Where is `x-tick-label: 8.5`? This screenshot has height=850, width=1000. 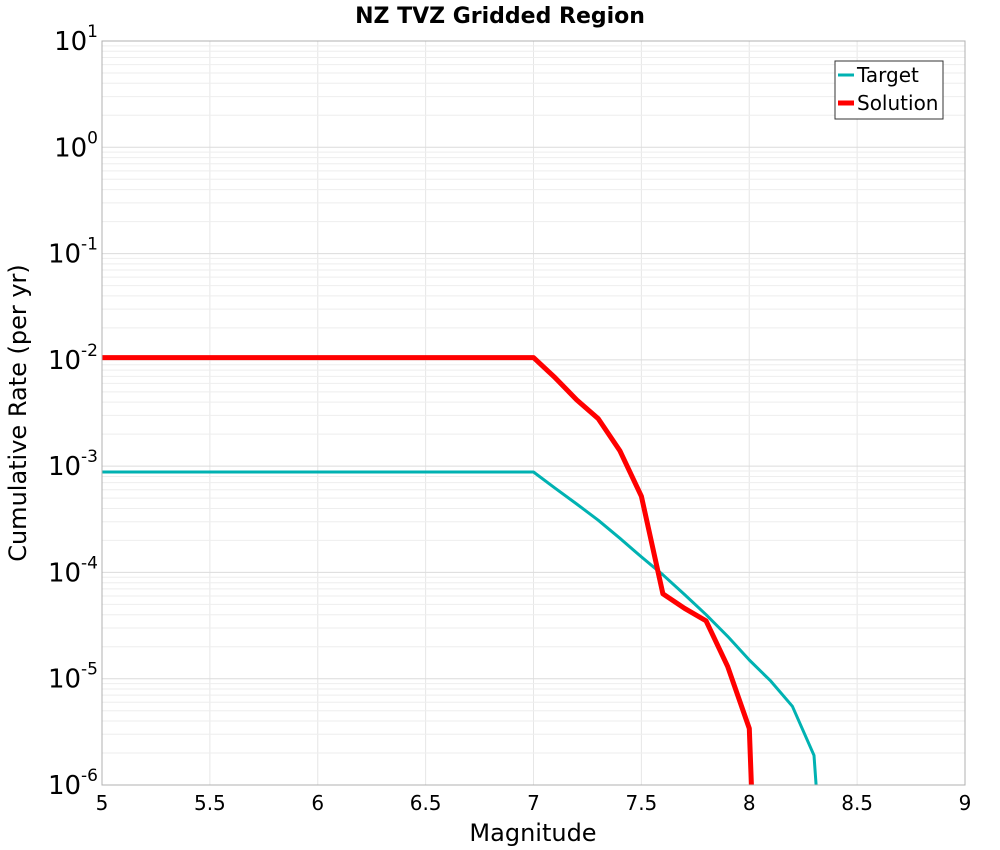 x-tick-label: 8.5 is located at coordinates (857, 803).